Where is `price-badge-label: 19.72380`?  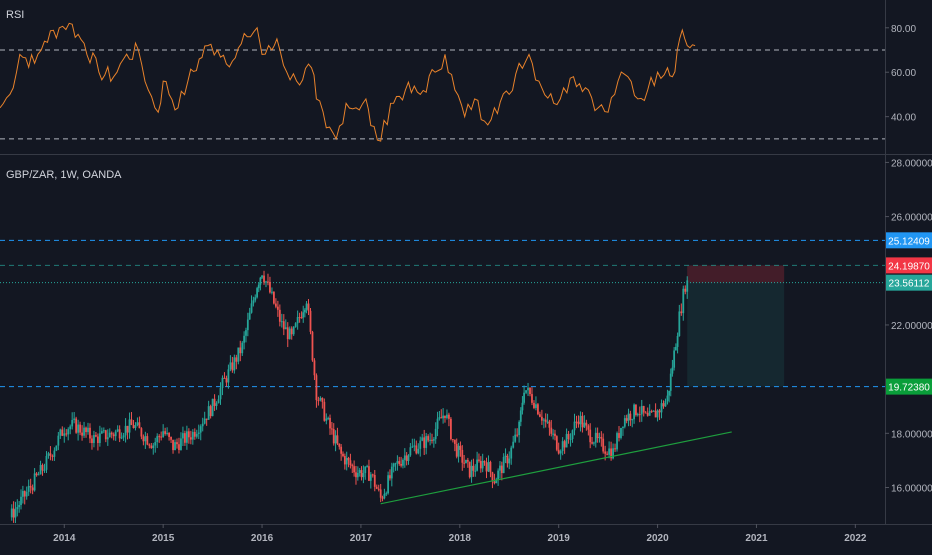 price-badge-label: 19.72380 is located at coordinates (909, 388).